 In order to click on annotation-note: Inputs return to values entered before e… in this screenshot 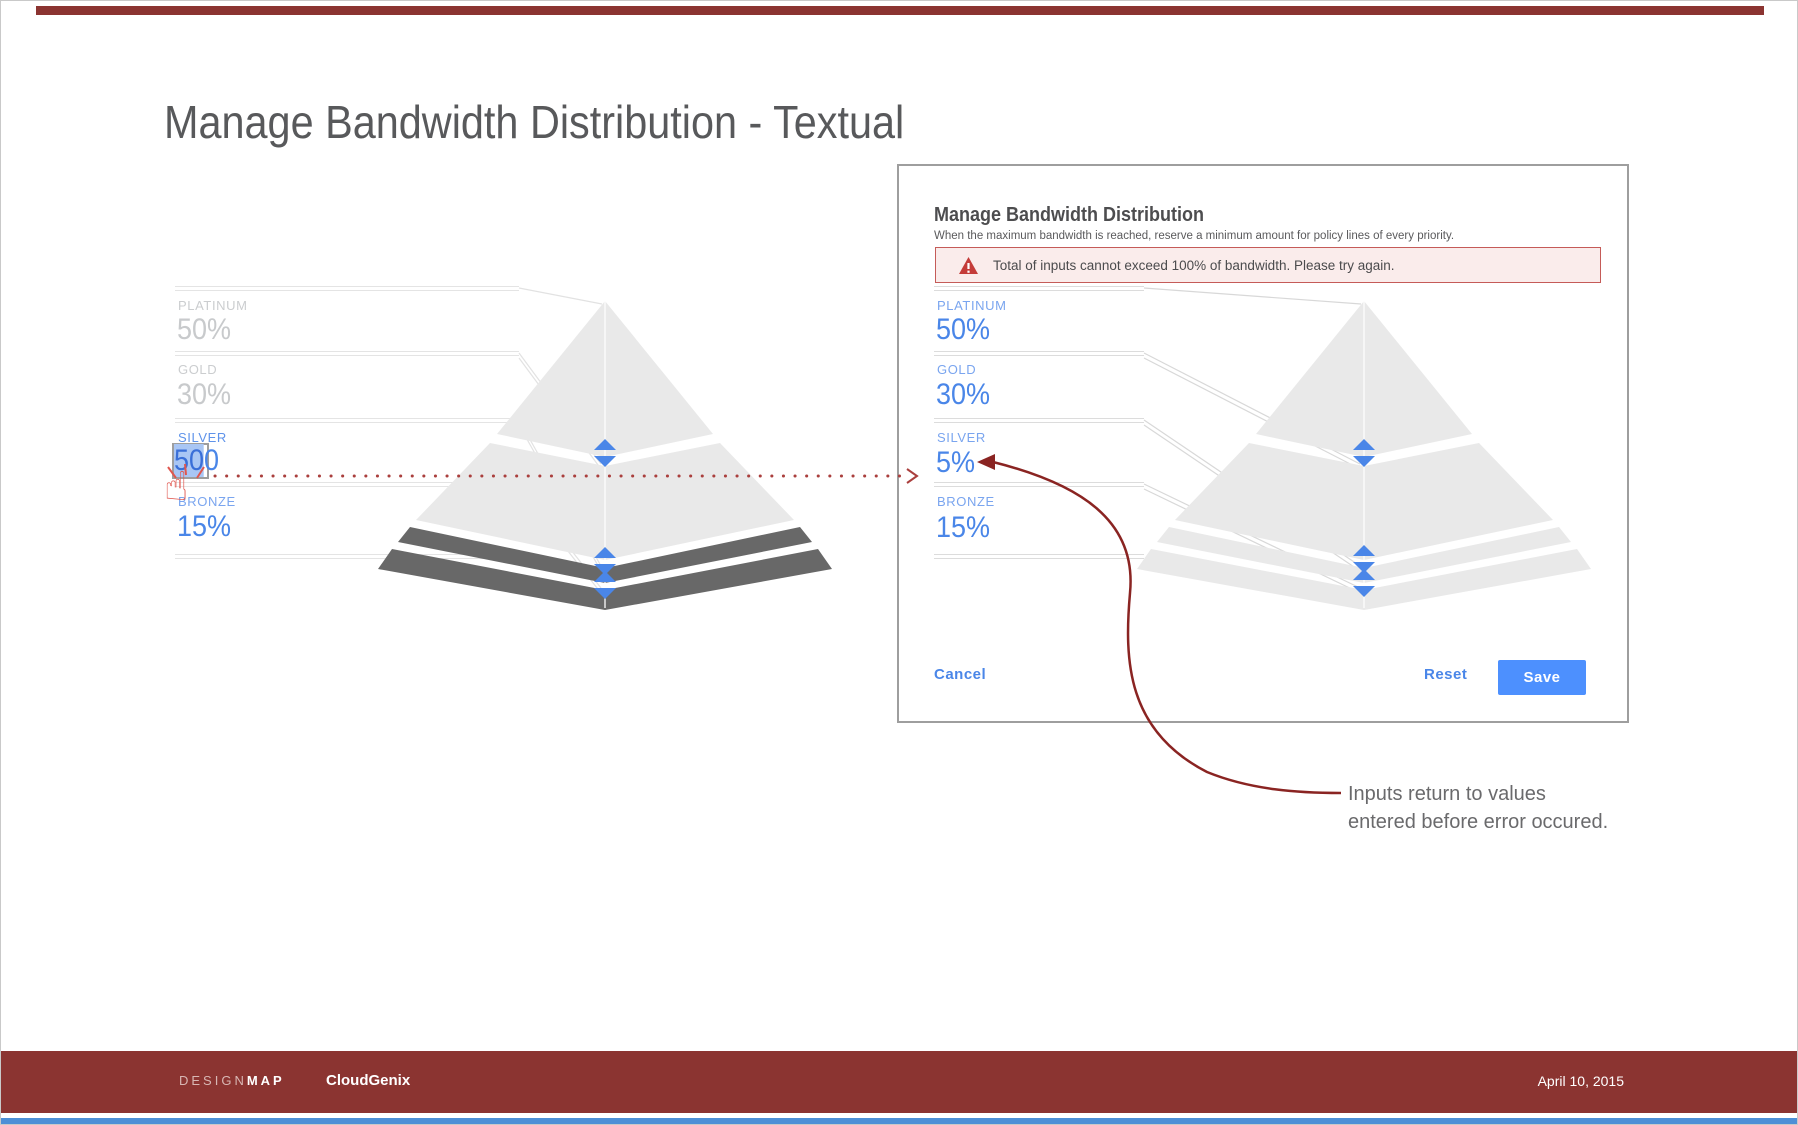, I will do `click(1478, 808)`.